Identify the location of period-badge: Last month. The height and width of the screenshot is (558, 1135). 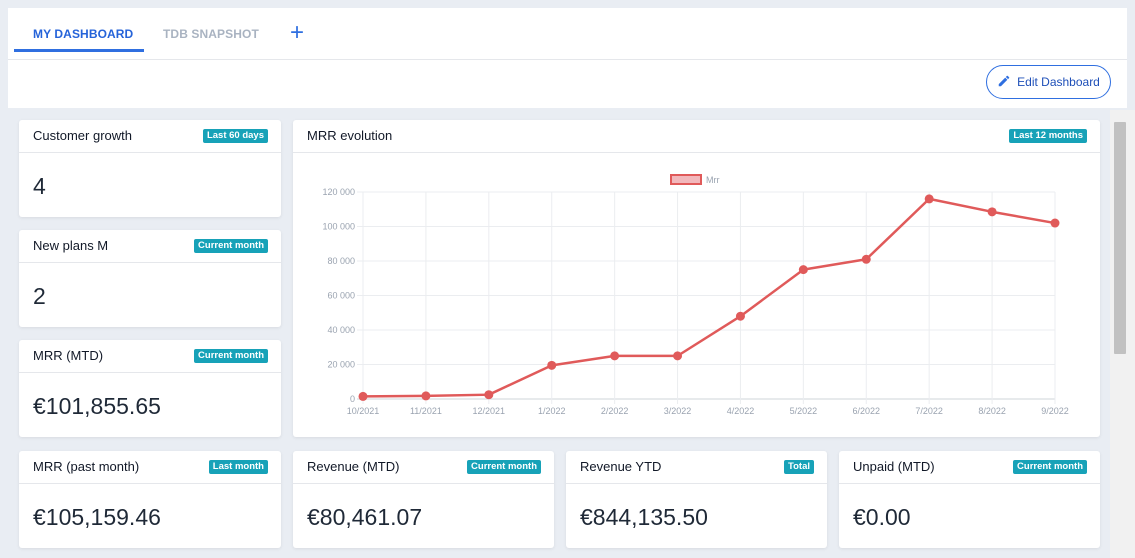
(238, 467).